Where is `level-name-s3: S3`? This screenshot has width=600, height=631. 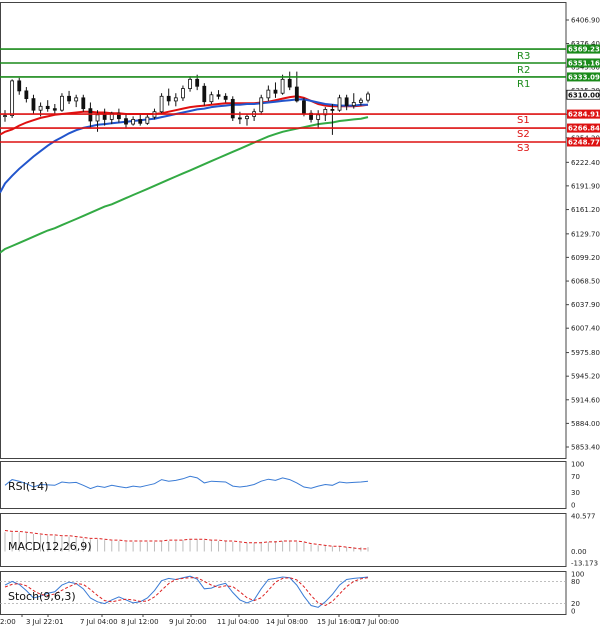 level-name-s3: S3 is located at coordinates (523, 148).